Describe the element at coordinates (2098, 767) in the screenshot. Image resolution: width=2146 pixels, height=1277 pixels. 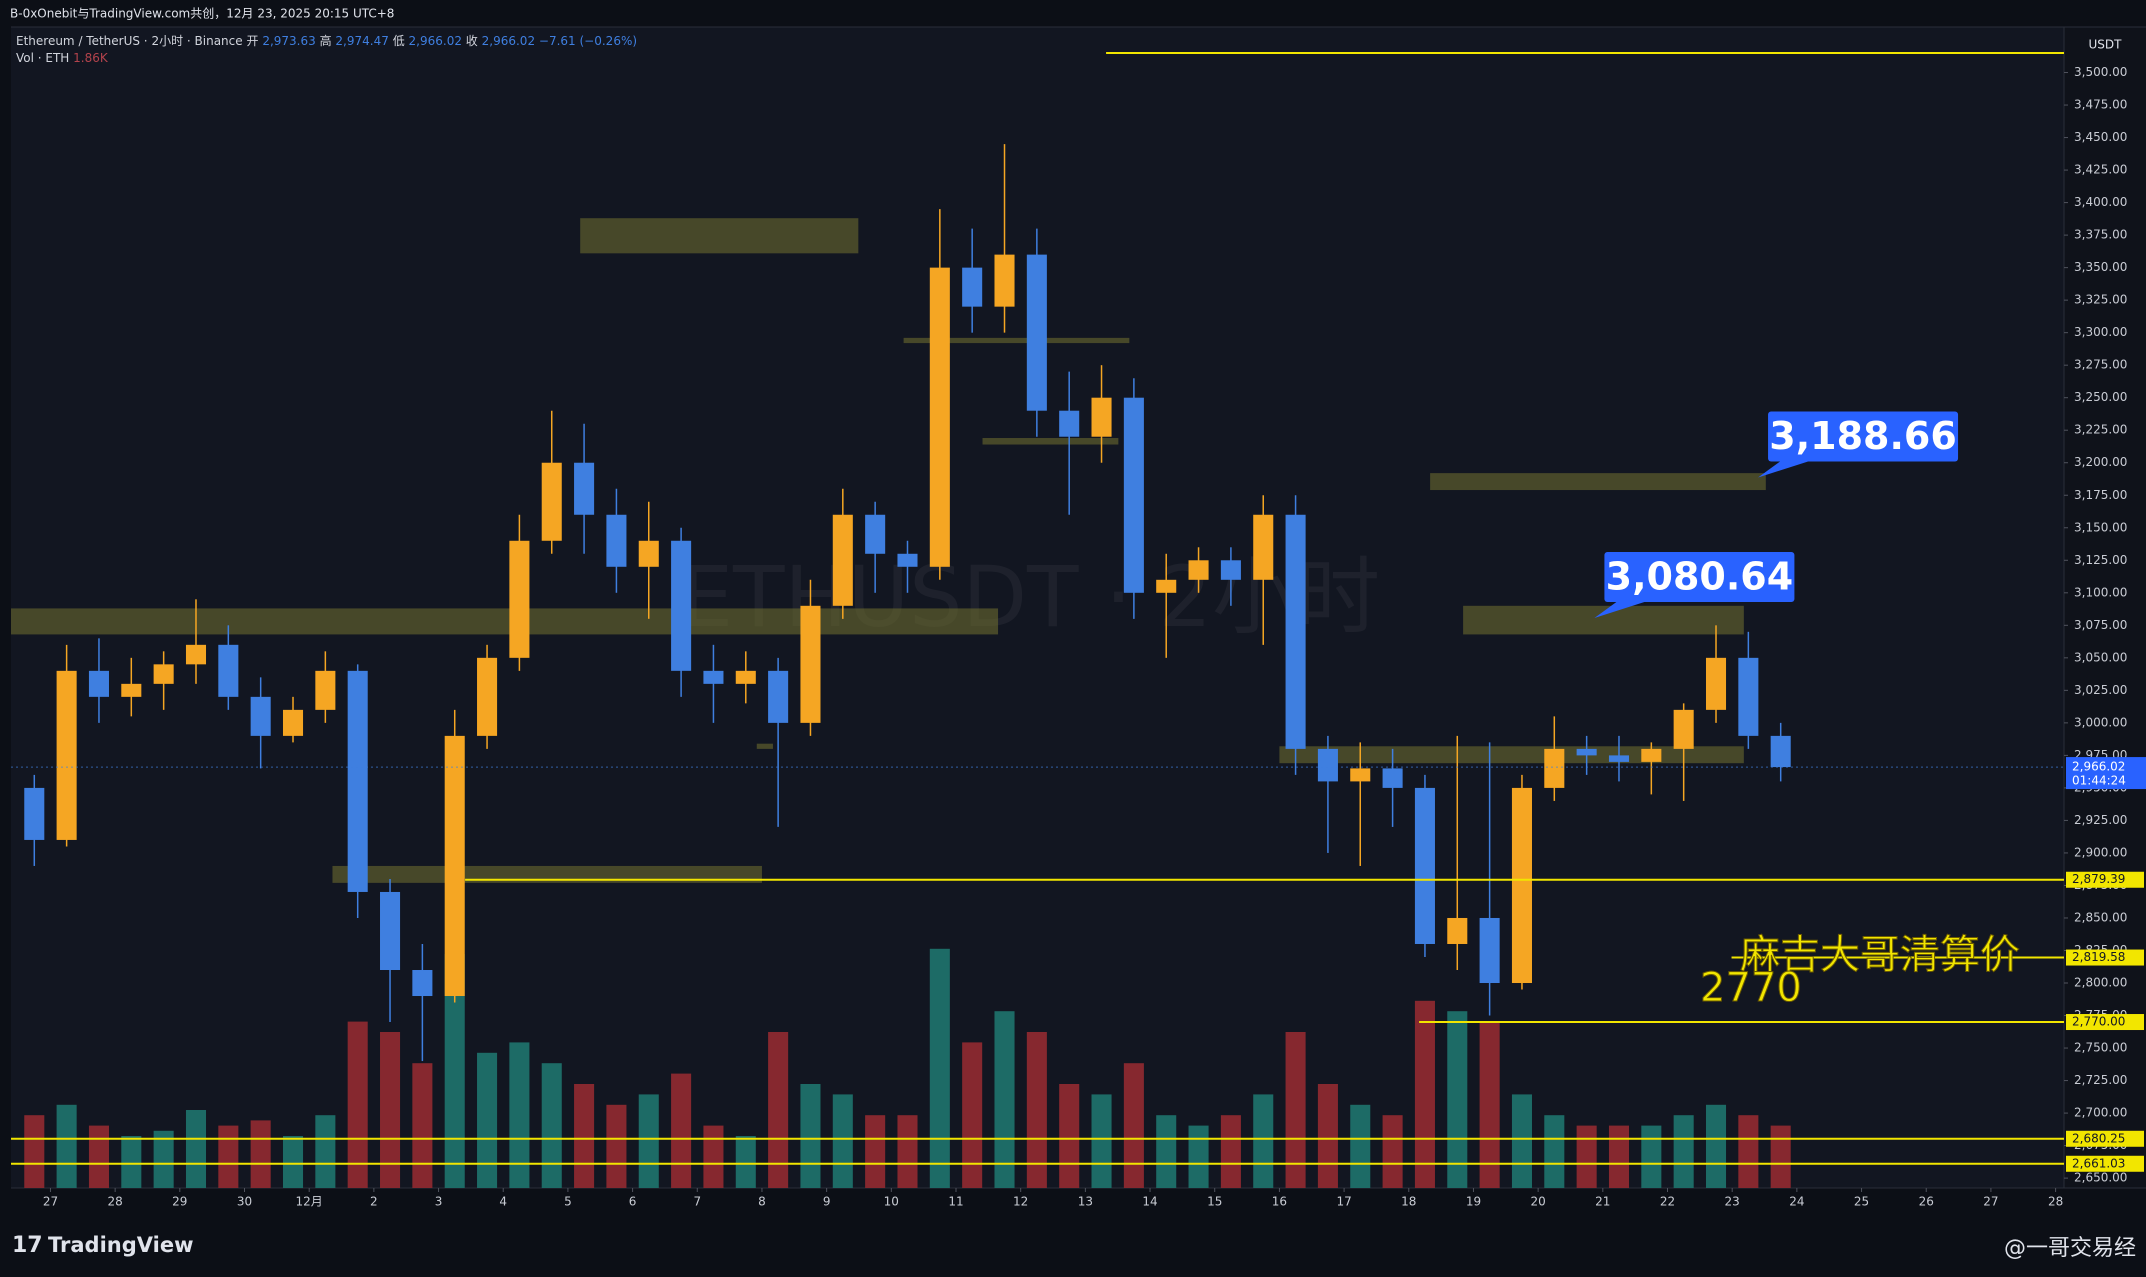
I see `last-price-label: 2,966.02` at that location.